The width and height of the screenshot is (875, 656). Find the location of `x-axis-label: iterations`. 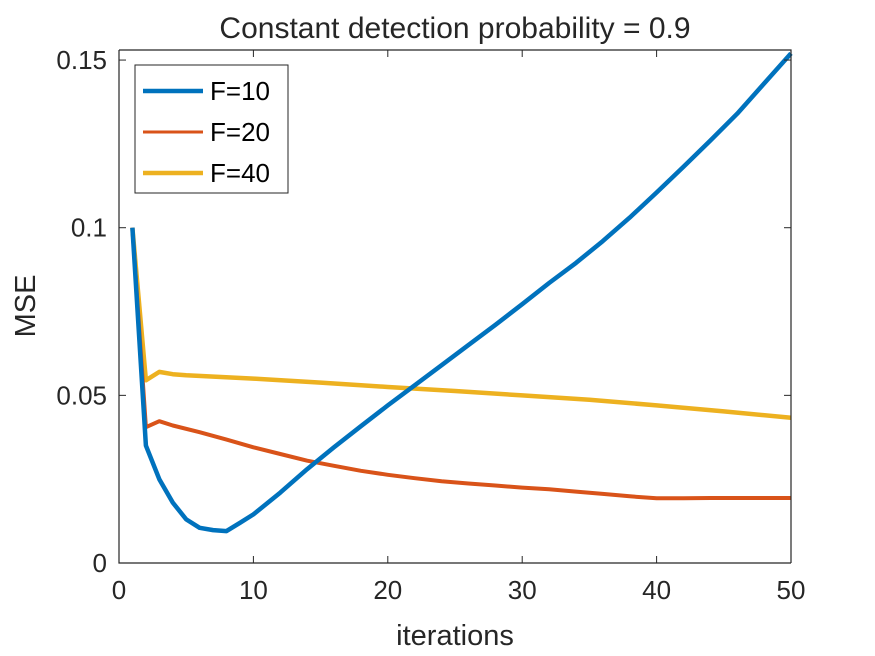

x-axis-label: iterations is located at coordinates (455, 636).